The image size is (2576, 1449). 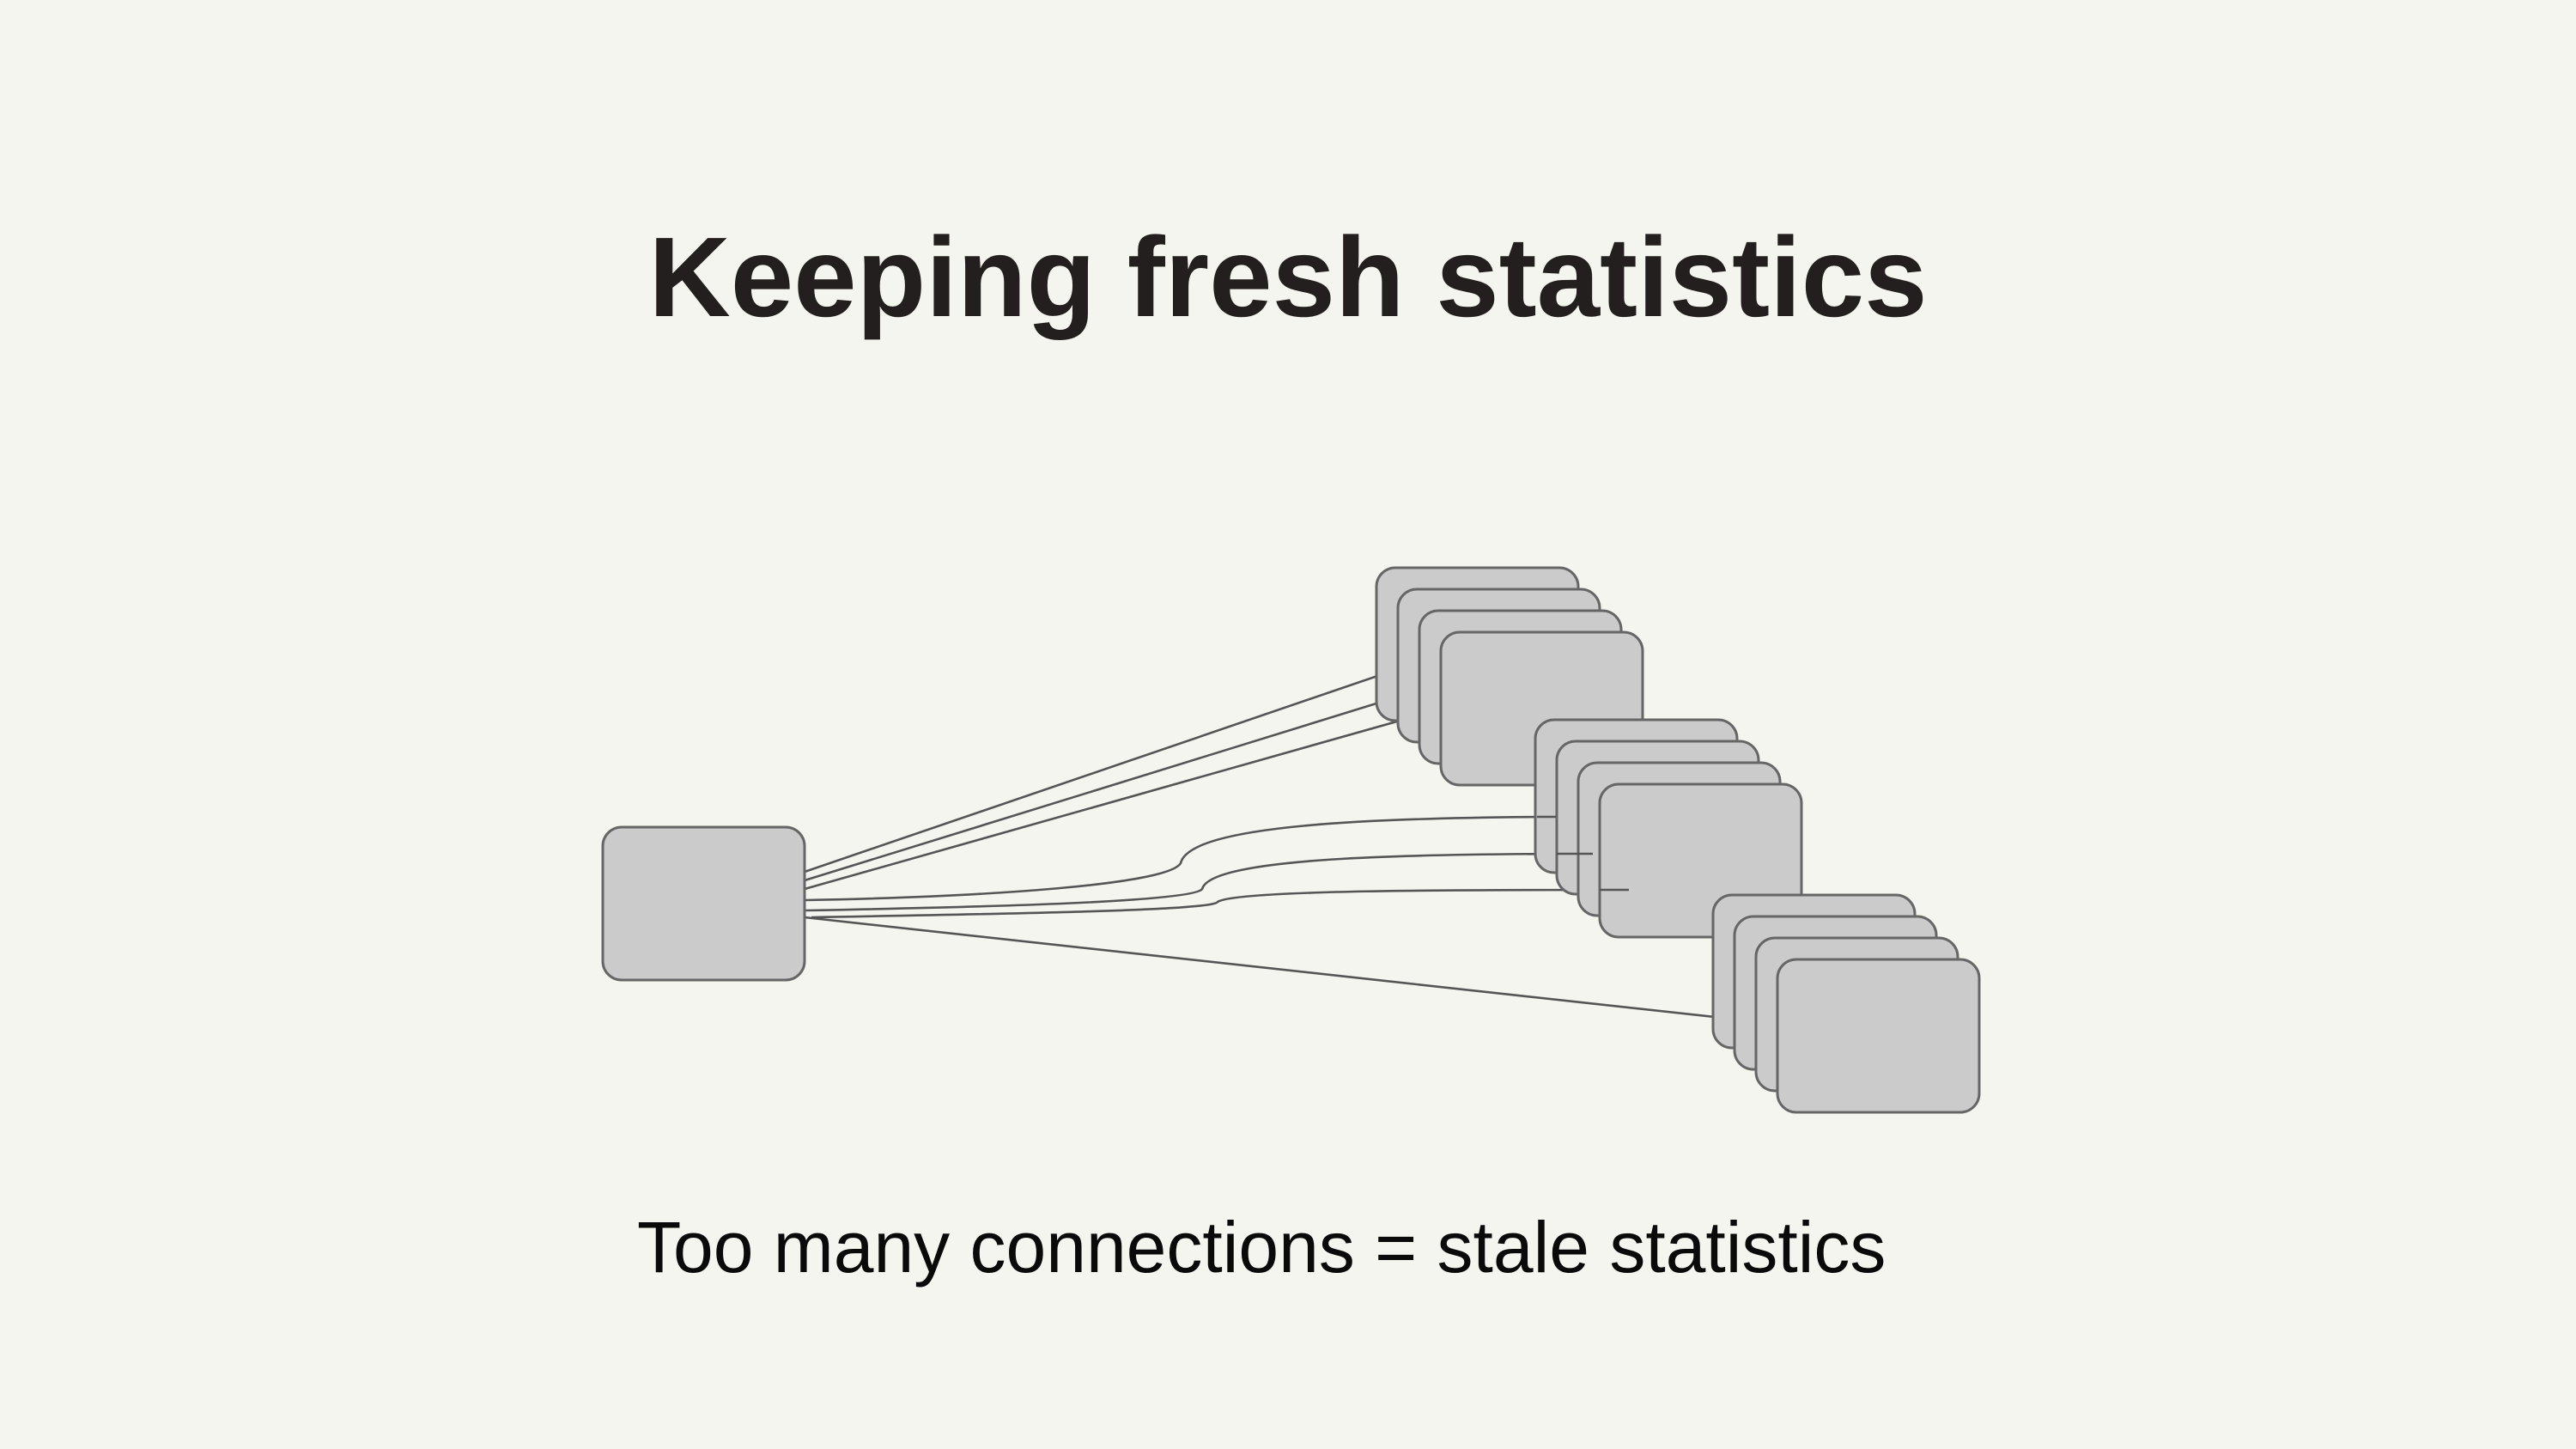 What do you see at coordinates (704, 903) in the screenshot?
I see `source-node` at bounding box center [704, 903].